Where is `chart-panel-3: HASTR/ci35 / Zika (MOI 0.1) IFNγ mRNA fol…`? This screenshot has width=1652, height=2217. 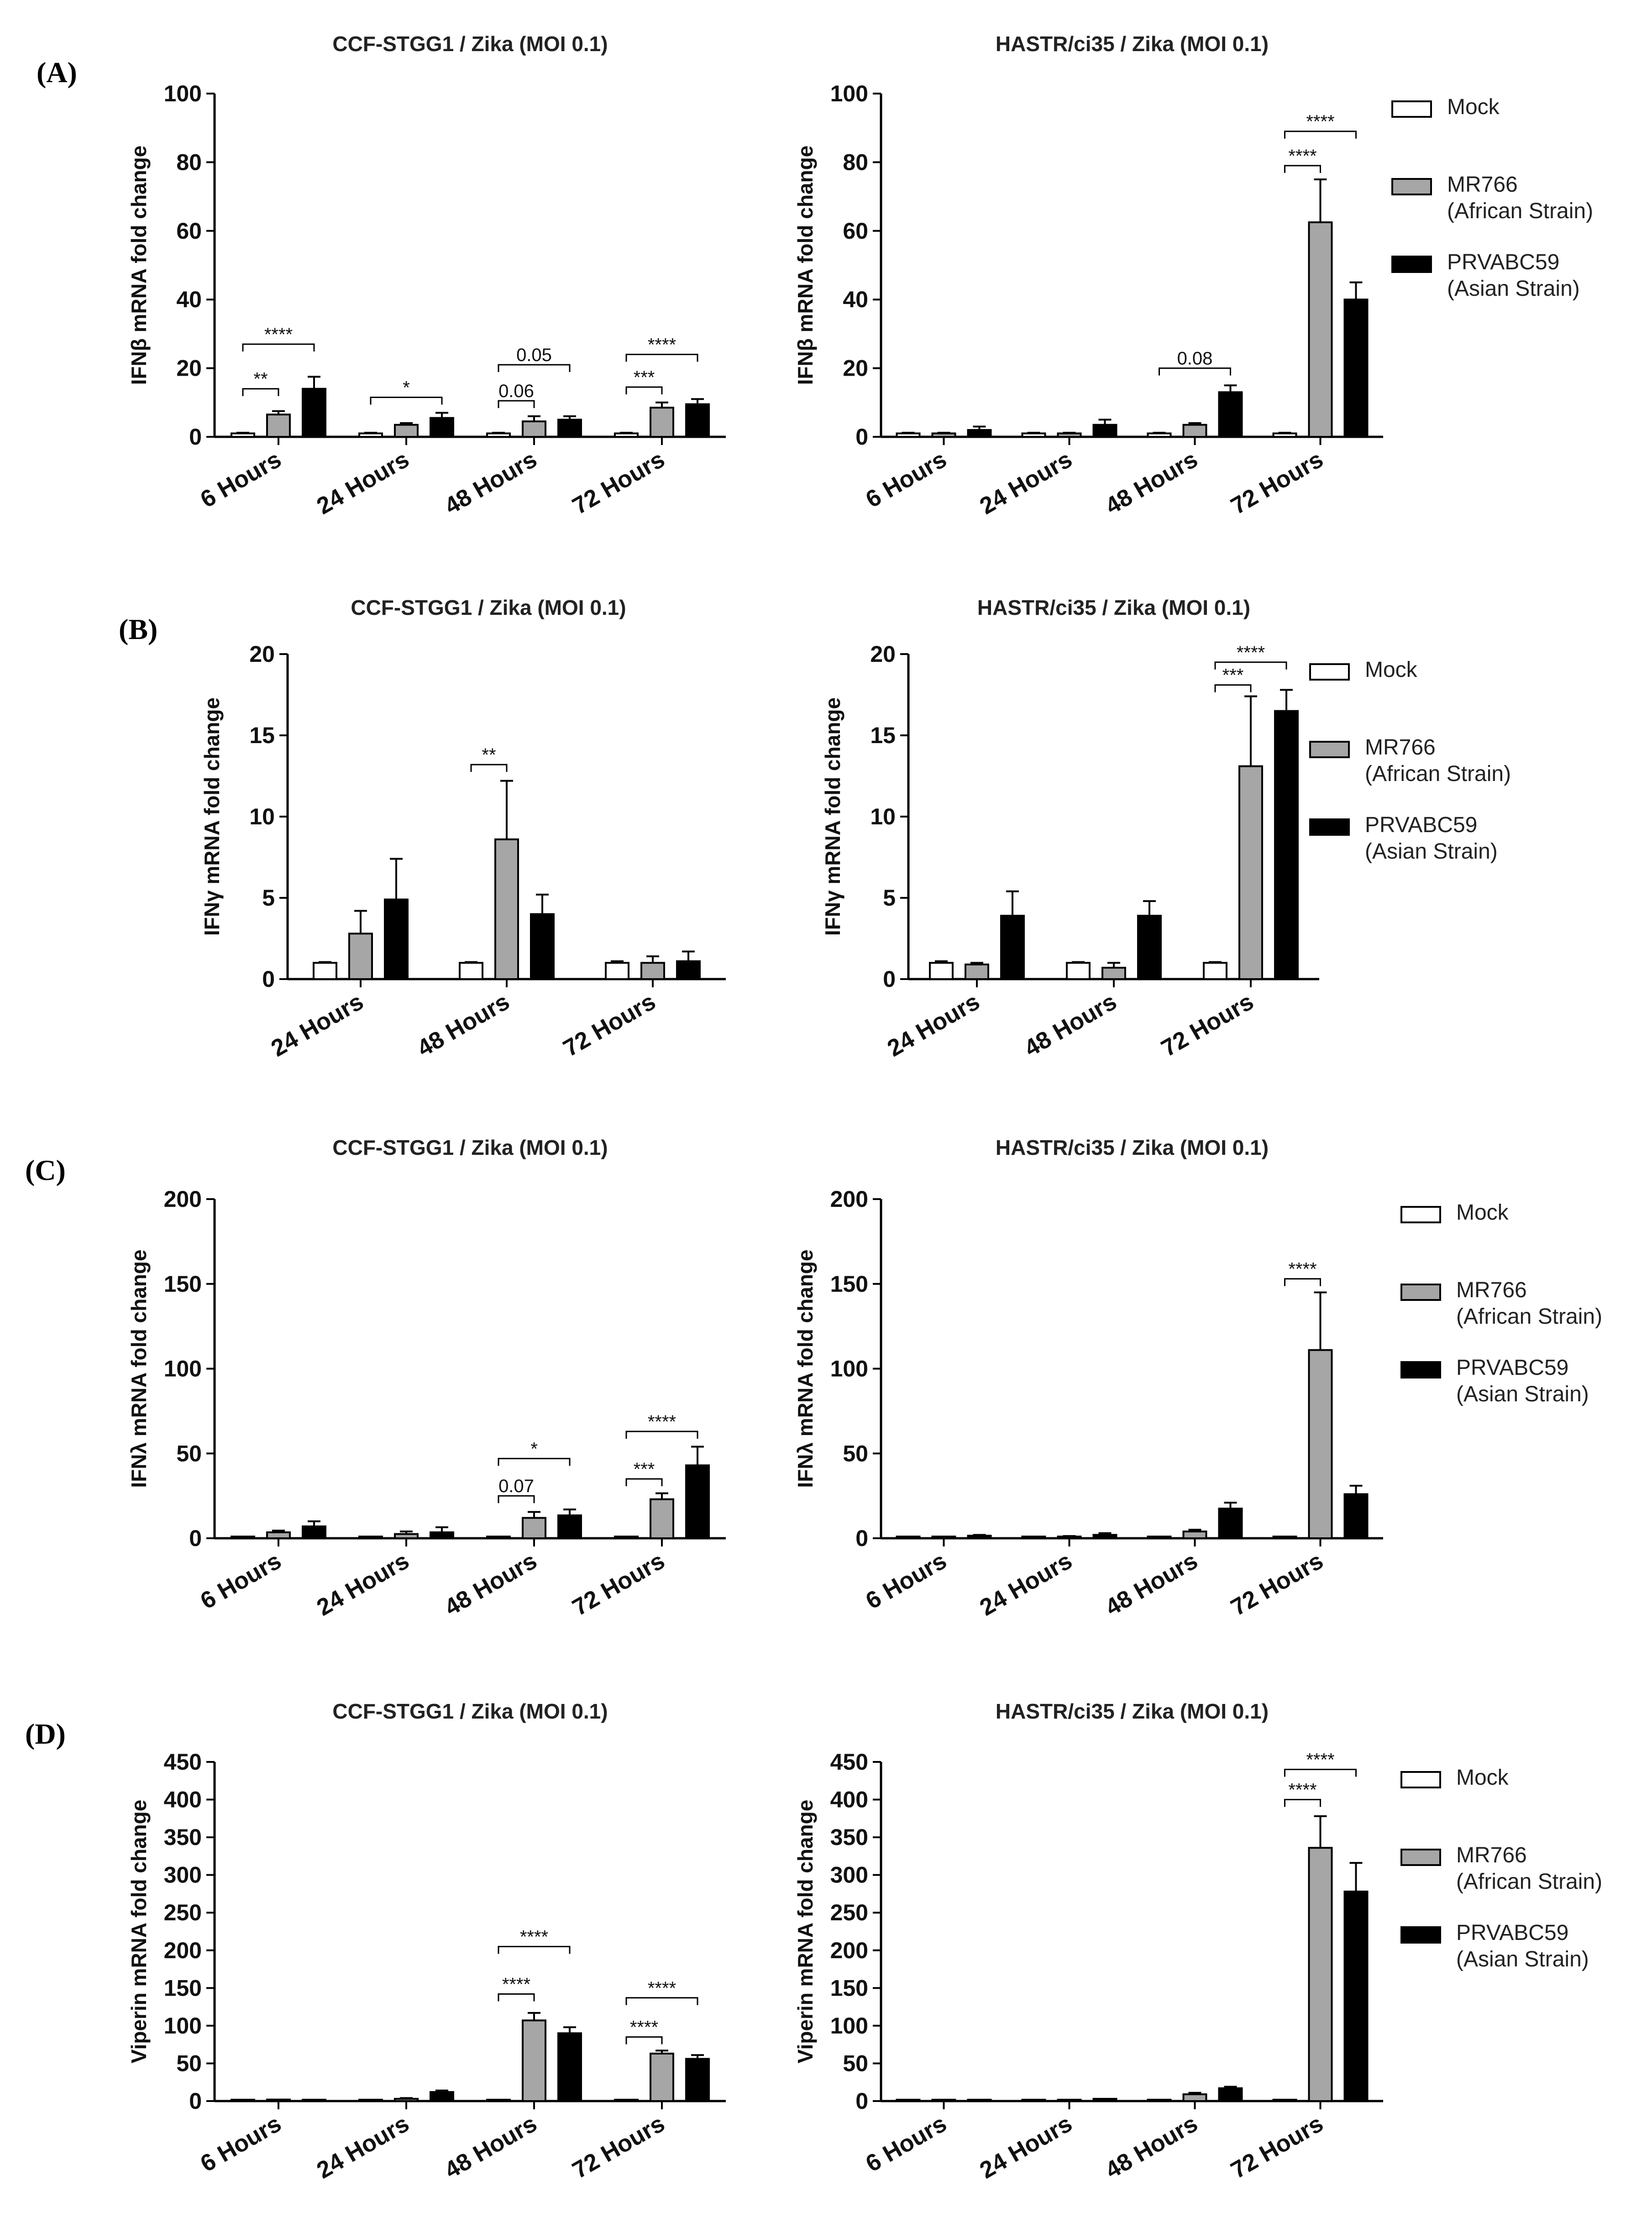
chart-panel-3: HASTR/ci35 / Zika (MOI 0.1) IFNγ mRNA fol… is located at coordinates (1166, 829).